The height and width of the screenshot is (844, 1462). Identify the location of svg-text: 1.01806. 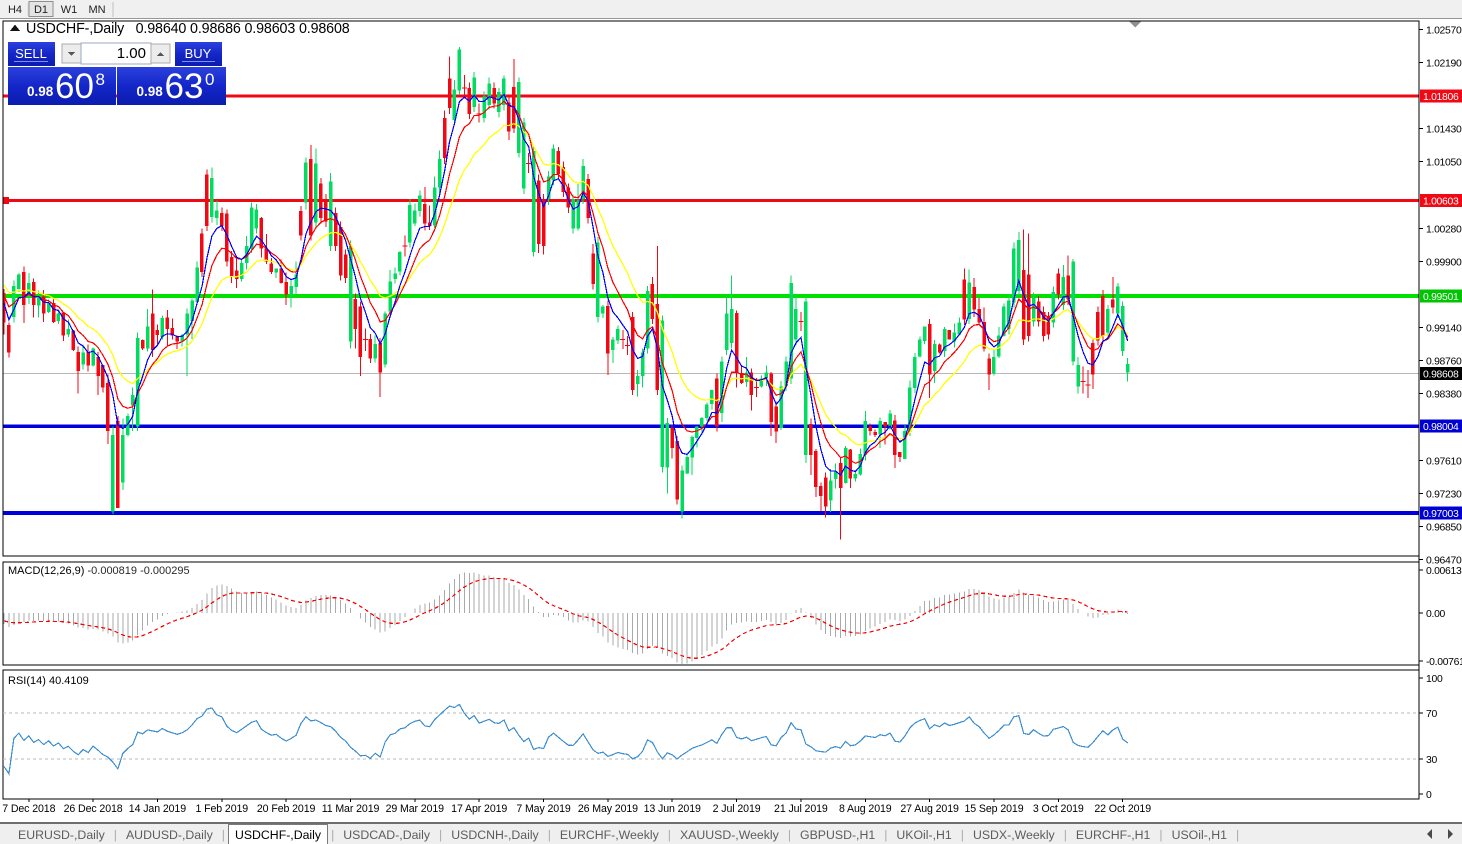
(1441, 97).